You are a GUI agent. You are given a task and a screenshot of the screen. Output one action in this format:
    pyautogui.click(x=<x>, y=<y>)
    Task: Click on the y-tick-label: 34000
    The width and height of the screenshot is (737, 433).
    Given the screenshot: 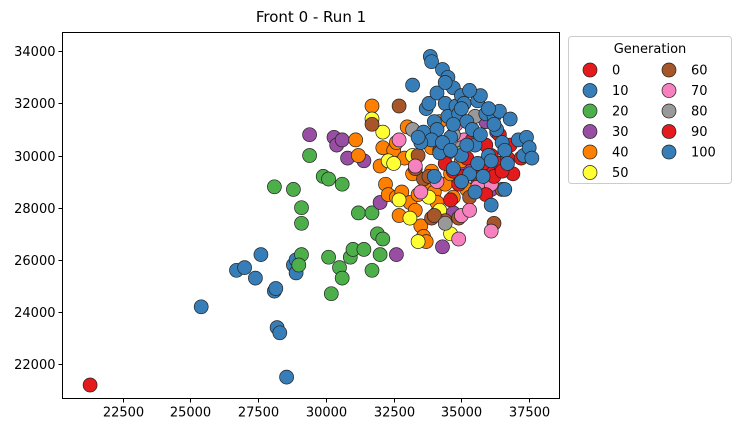 What is the action you would take?
    pyautogui.click(x=34, y=52)
    